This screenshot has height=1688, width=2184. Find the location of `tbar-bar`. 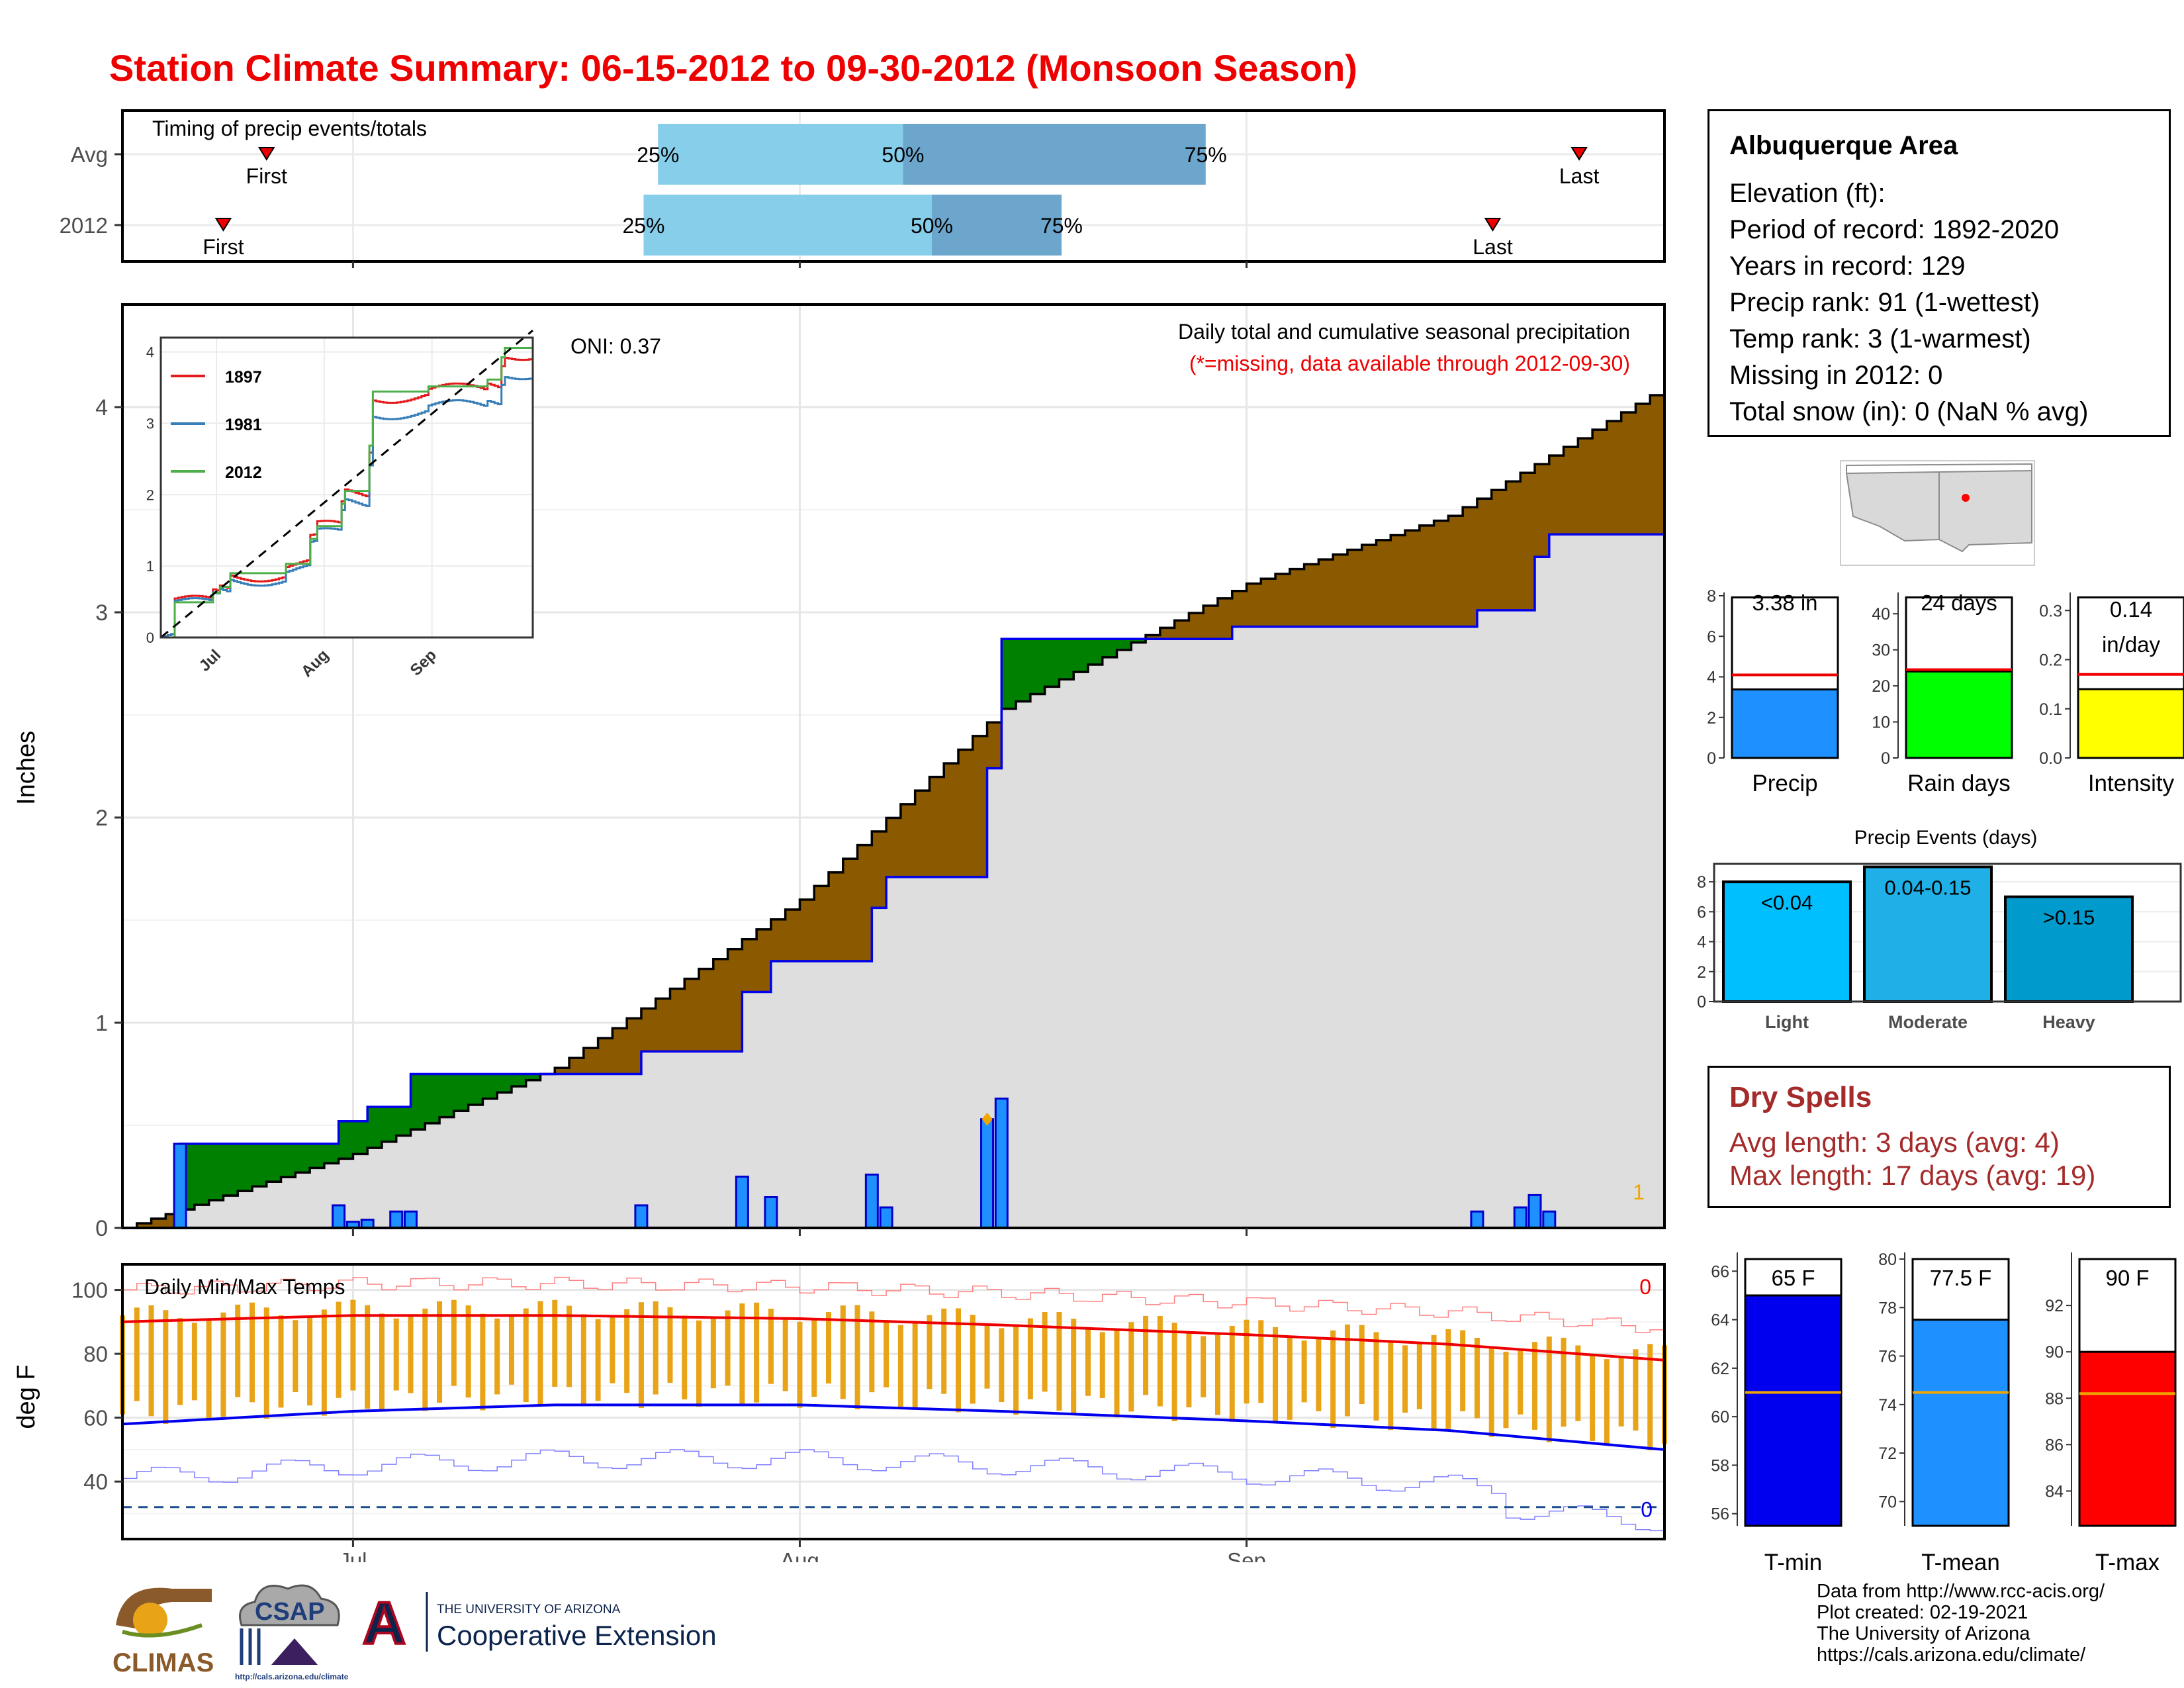

tbar-bar is located at coordinates (1960, 1423).